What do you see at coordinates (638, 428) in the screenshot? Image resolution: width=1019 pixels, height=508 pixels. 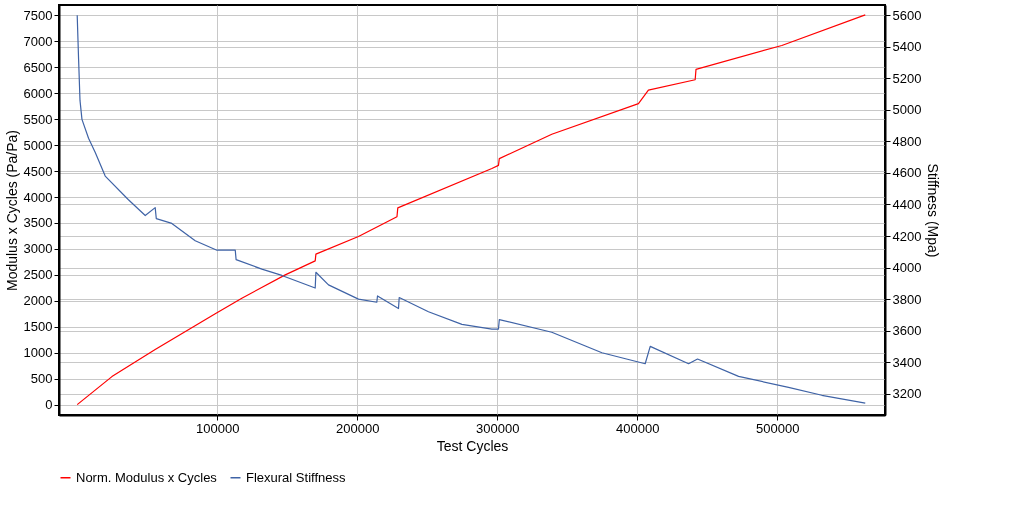 I see `x-tick-label: 400000` at bounding box center [638, 428].